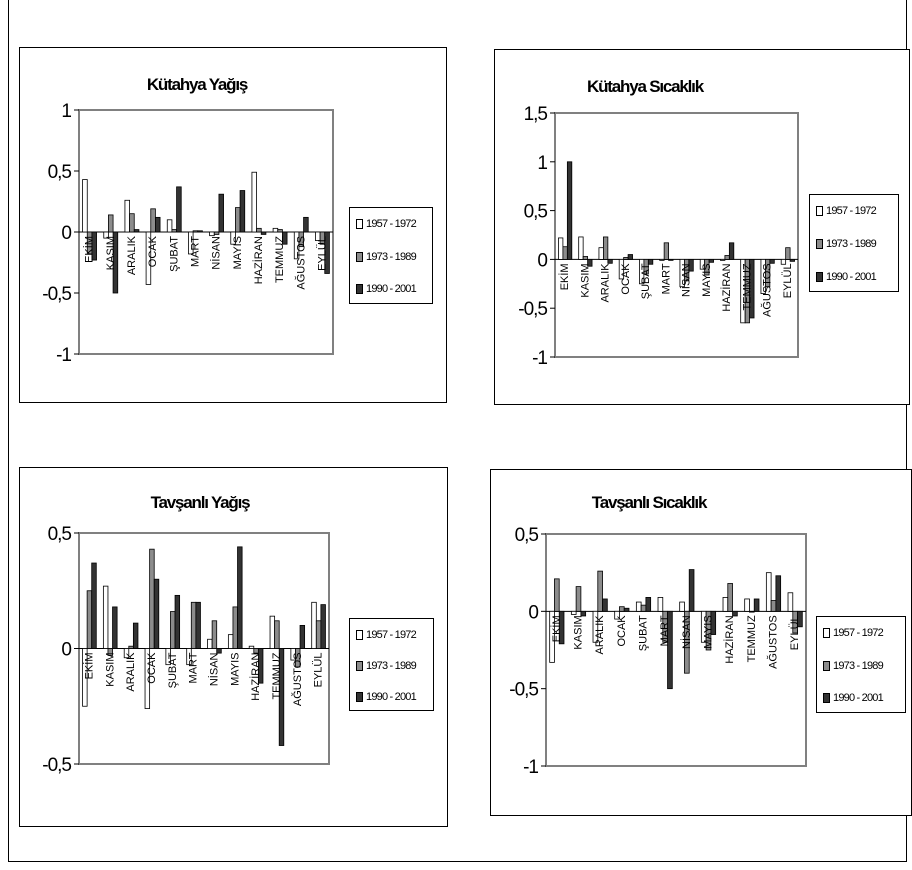  I want to click on y-tick-label: 1, so click(542, 163).